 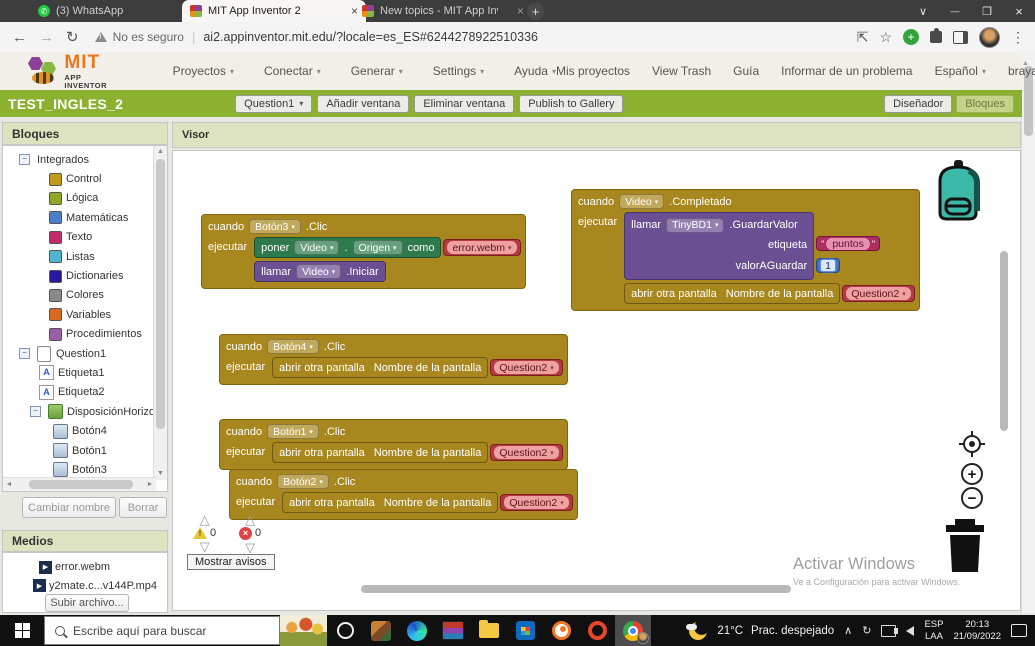 I want to click on palette-item-boton3: Botón3, so click(x=85, y=469).